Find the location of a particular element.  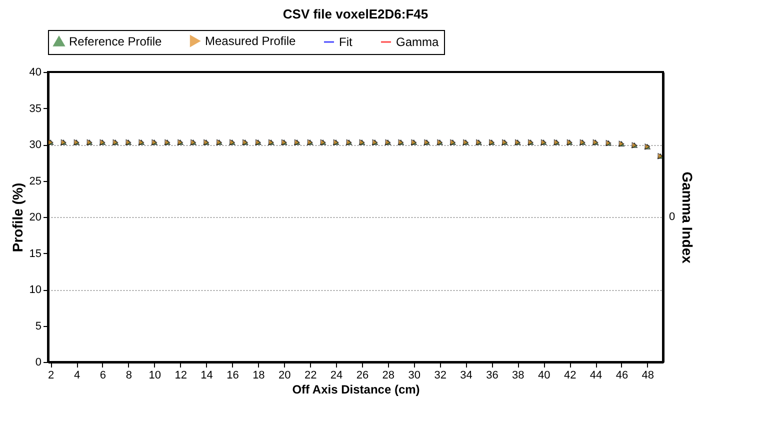

x-tick-label: 12 is located at coordinates (180, 376).